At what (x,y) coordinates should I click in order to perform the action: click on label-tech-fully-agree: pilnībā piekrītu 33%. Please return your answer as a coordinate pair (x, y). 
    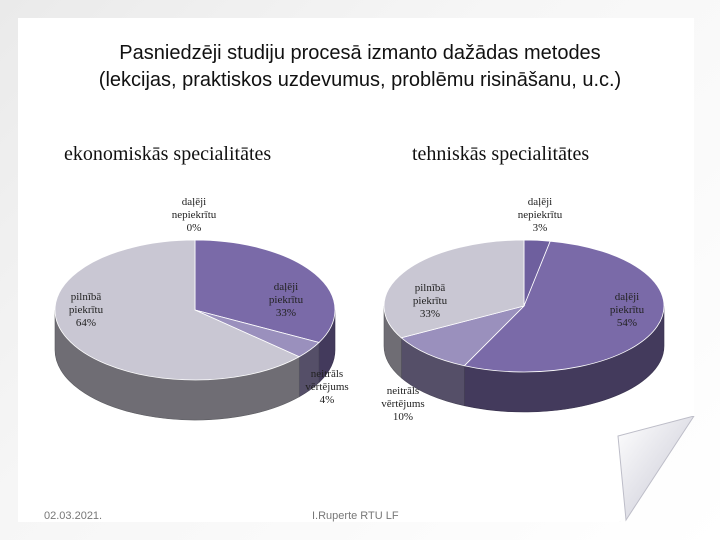
    Looking at the image, I should click on (430, 301).